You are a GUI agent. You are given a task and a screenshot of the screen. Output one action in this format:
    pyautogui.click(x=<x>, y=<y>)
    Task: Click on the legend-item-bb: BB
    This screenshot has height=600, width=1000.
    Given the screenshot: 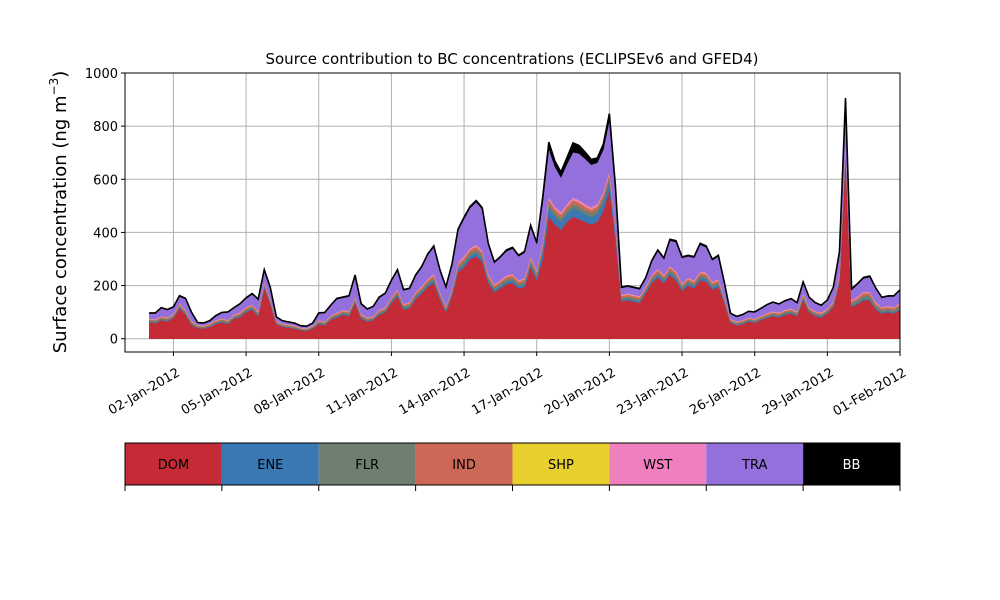 What is the action you would take?
    pyautogui.click(x=851, y=464)
    